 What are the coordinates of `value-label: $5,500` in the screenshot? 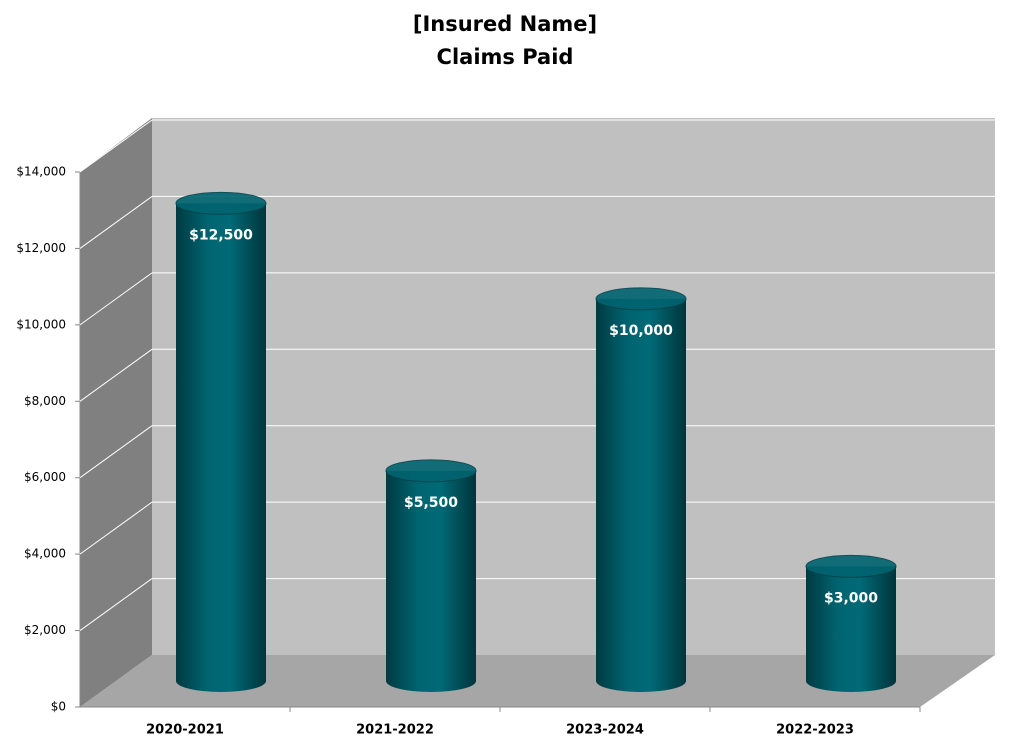 It's located at (431, 503).